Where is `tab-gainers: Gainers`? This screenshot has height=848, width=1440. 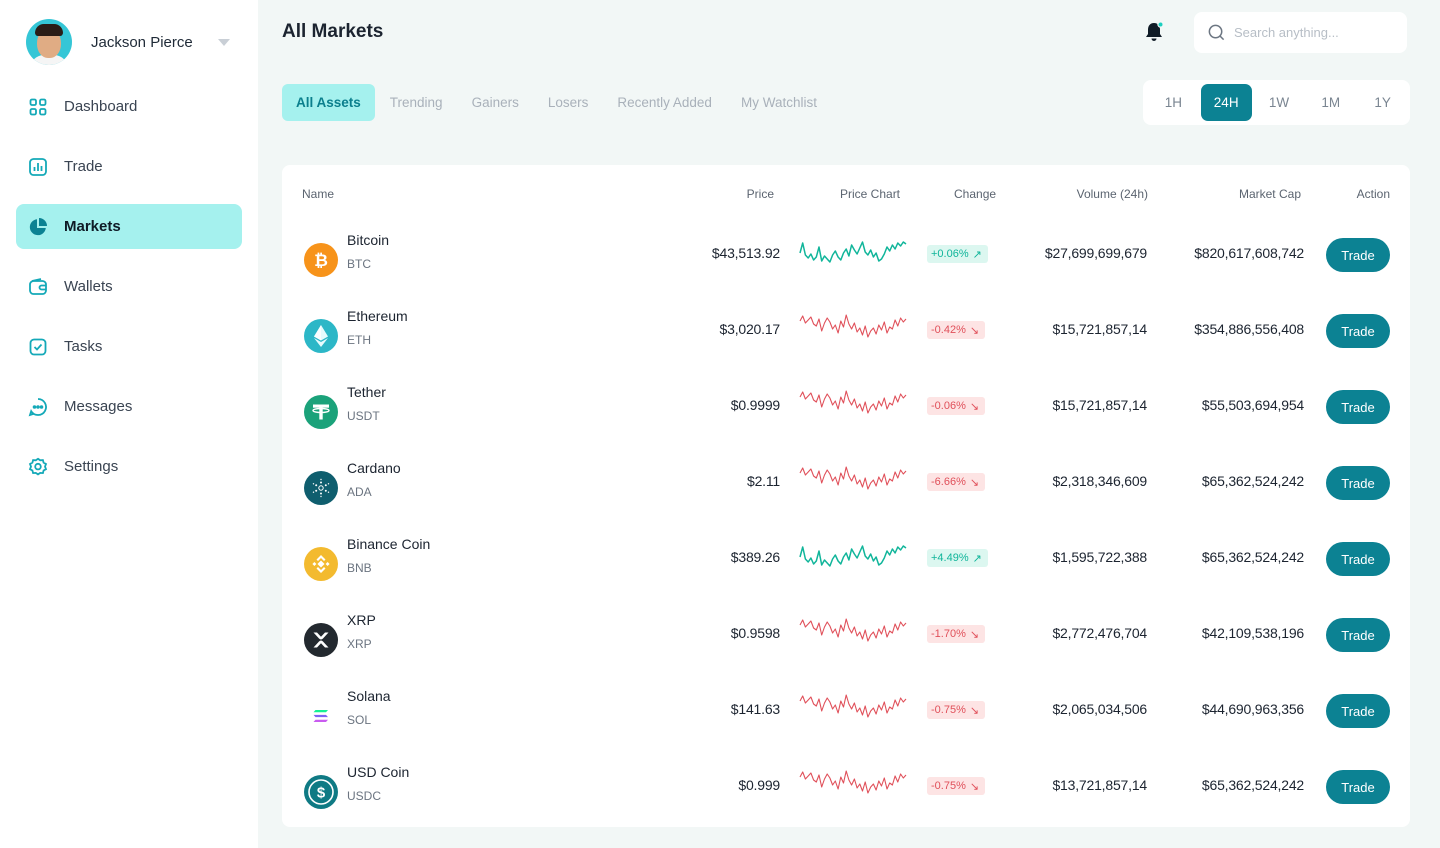 tab-gainers: Gainers is located at coordinates (495, 102).